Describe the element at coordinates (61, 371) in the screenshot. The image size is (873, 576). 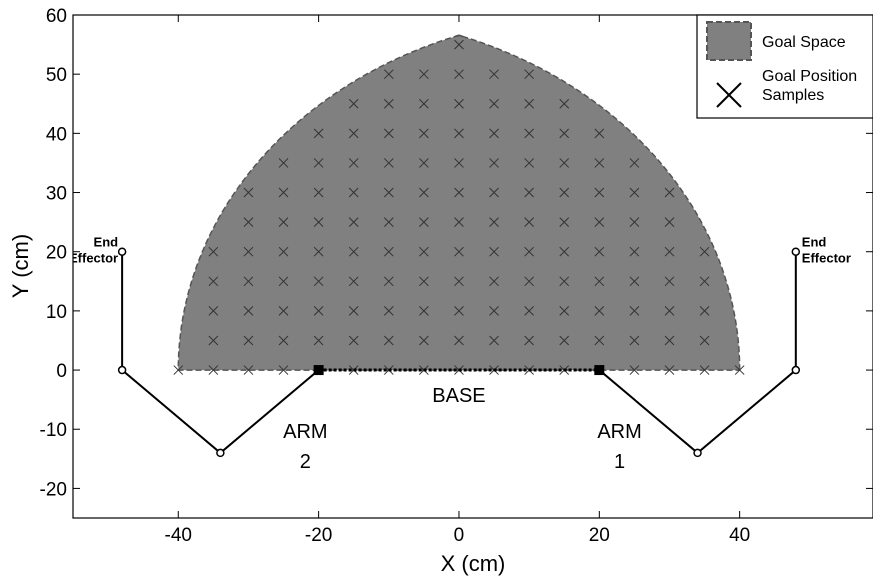
I see `y-tick-label: 0` at that location.